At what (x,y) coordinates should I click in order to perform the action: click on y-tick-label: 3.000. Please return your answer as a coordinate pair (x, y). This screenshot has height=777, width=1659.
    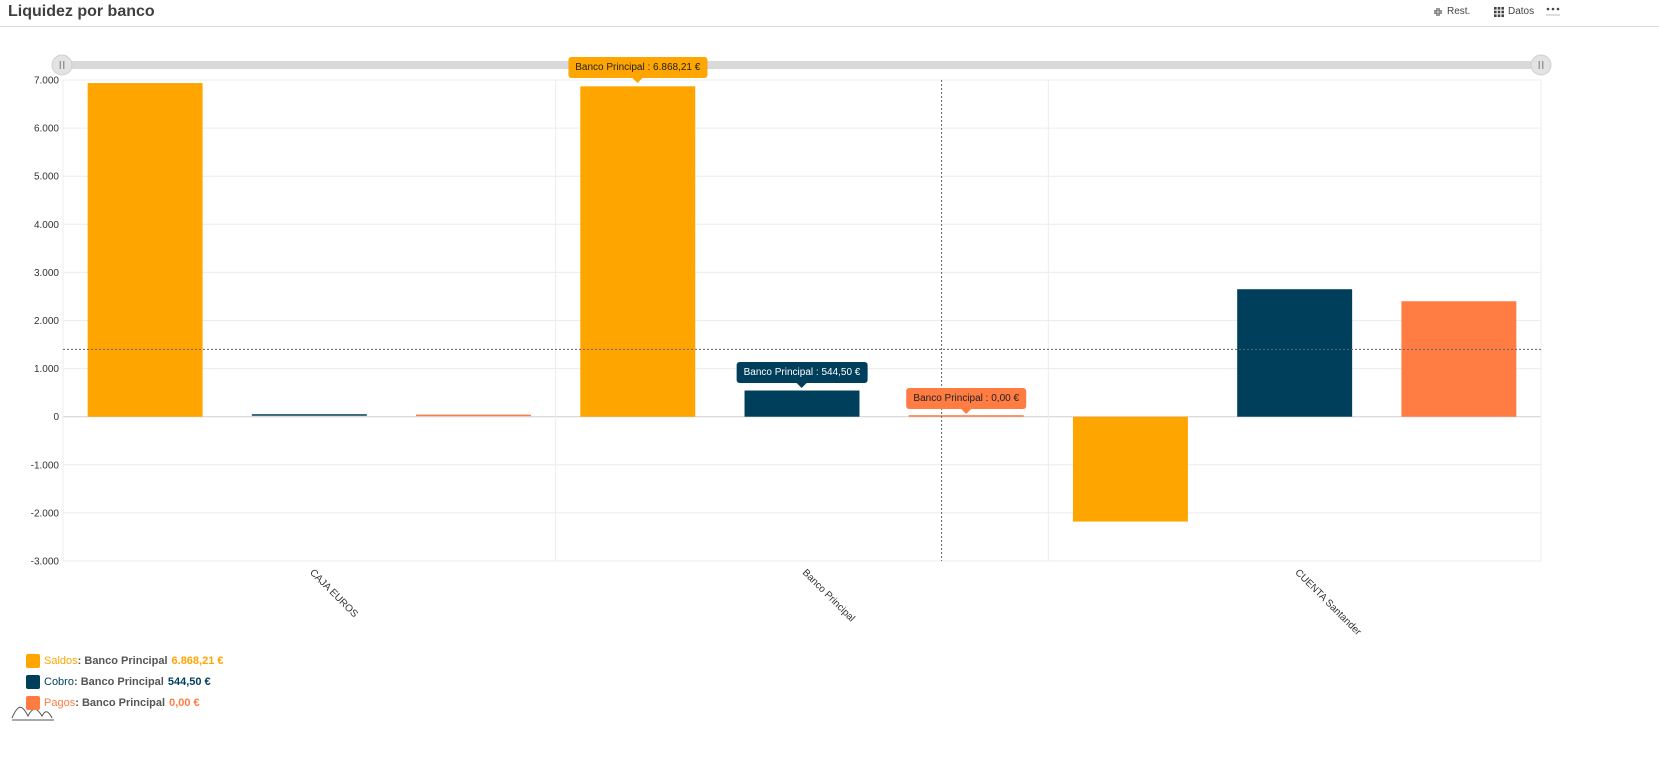
    Looking at the image, I should click on (46, 273).